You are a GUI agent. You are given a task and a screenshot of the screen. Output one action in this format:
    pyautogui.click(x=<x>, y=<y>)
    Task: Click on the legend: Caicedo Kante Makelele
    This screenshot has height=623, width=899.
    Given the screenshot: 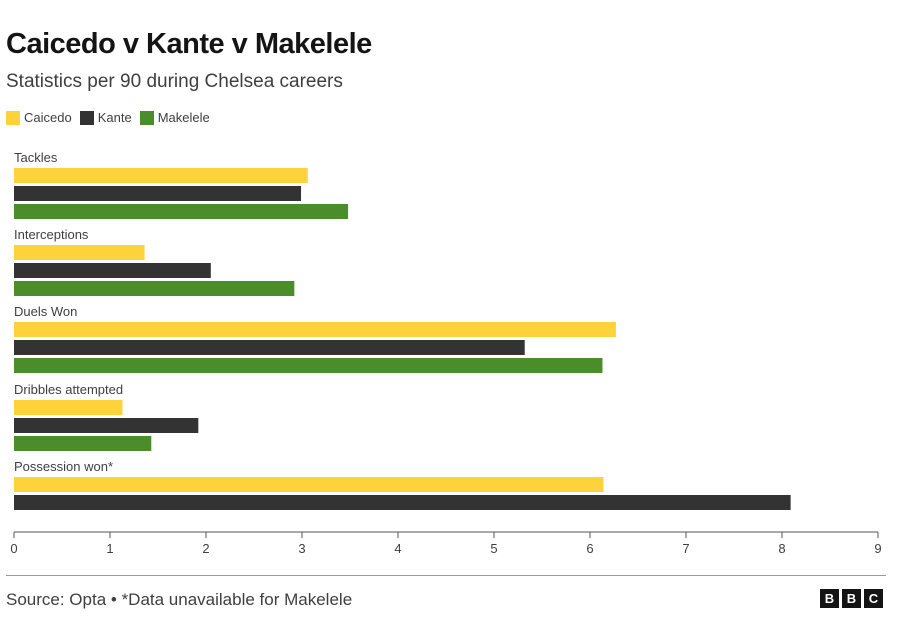 What is the action you would take?
    pyautogui.click(x=108, y=117)
    